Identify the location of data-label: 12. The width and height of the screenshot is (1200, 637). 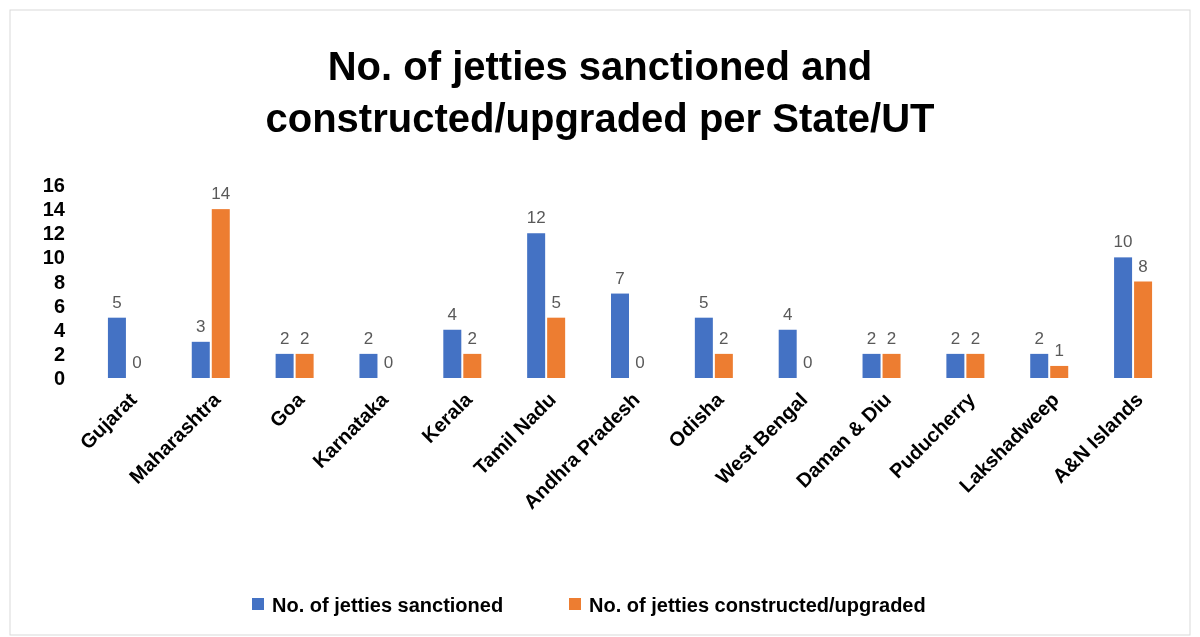
(536, 218).